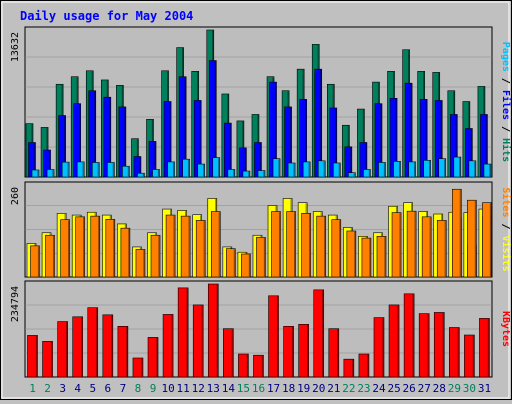 The height and width of the screenshot is (404, 512). I want to click on x-tick-label: 17, so click(273, 388).